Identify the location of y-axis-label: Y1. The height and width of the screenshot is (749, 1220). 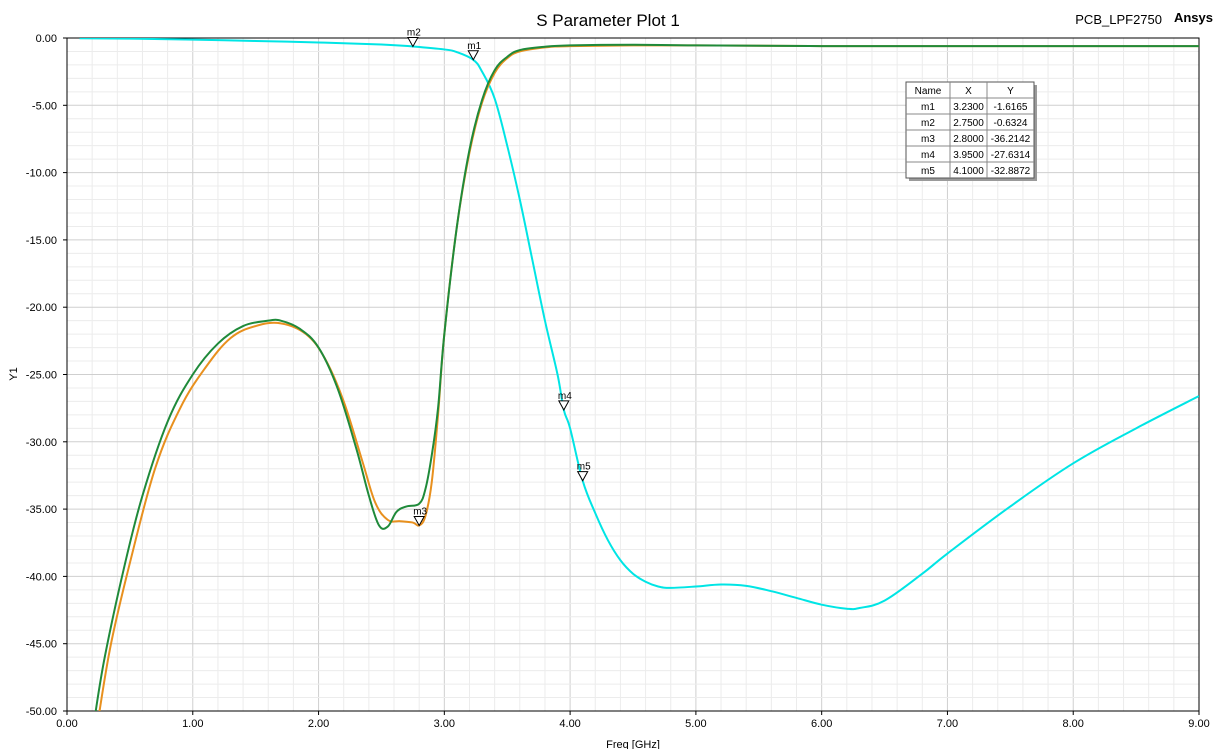
(14, 373).